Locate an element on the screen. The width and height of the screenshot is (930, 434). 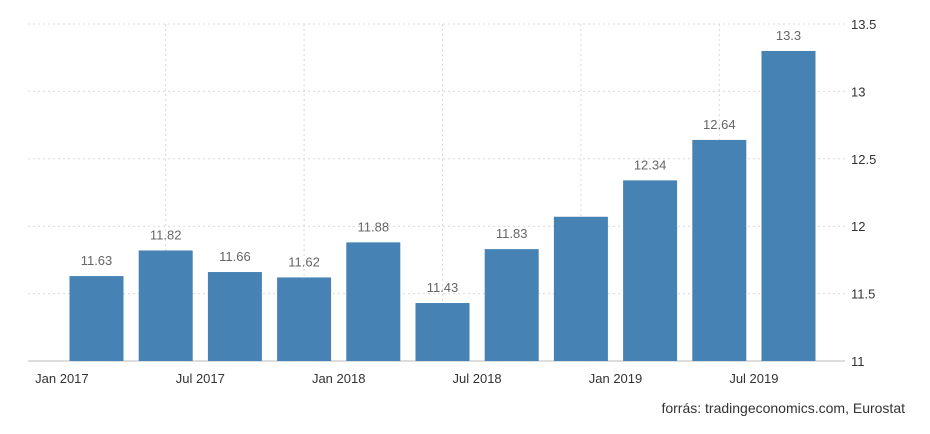
value-label: 13.3 is located at coordinates (788, 35).